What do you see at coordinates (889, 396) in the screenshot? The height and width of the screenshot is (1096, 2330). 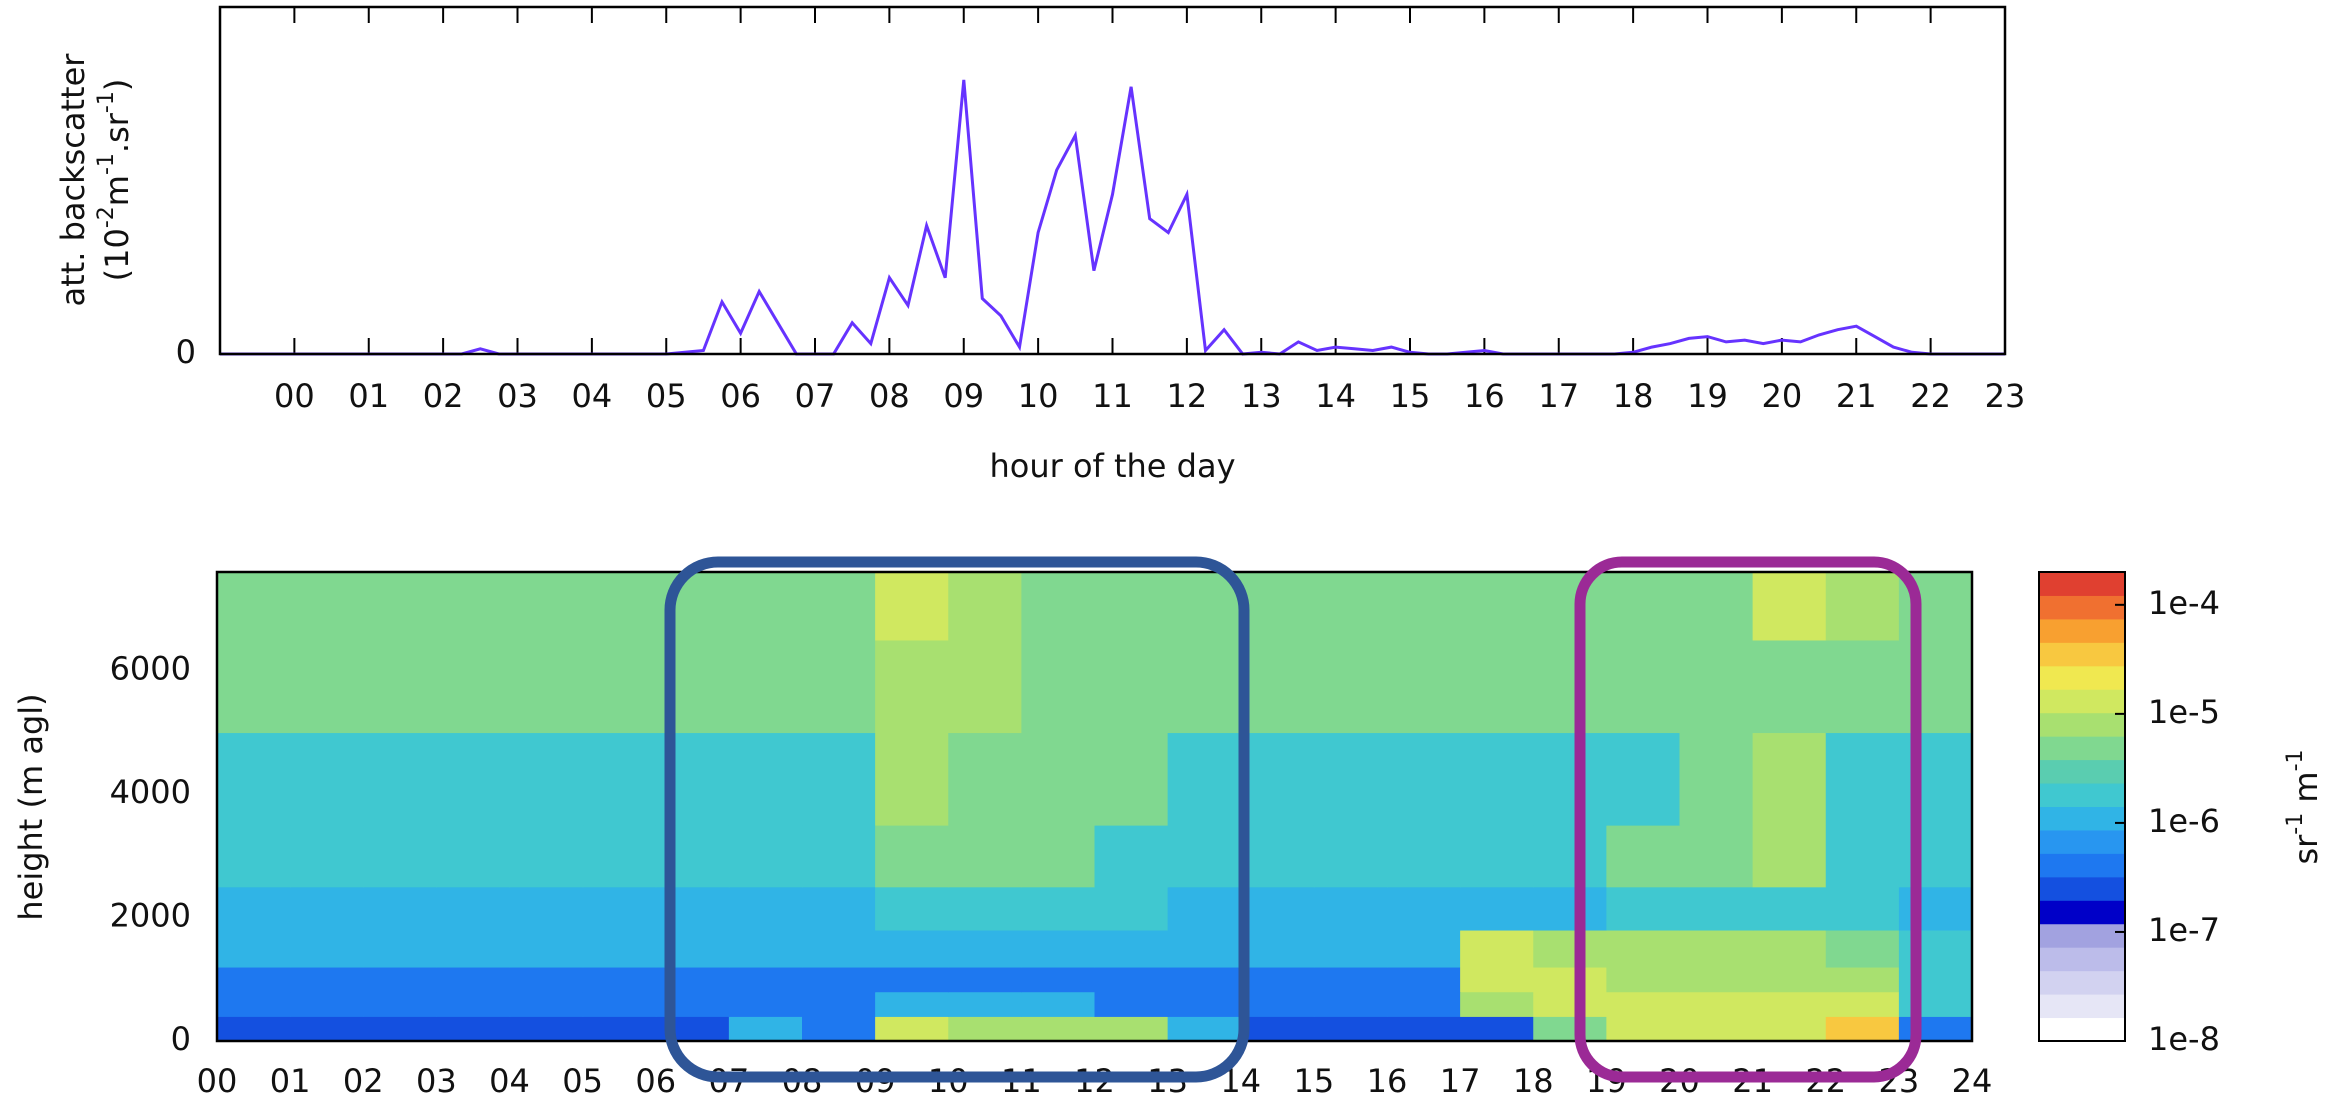 I see `x-tick-label: 08` at bounding box center [889, 396].